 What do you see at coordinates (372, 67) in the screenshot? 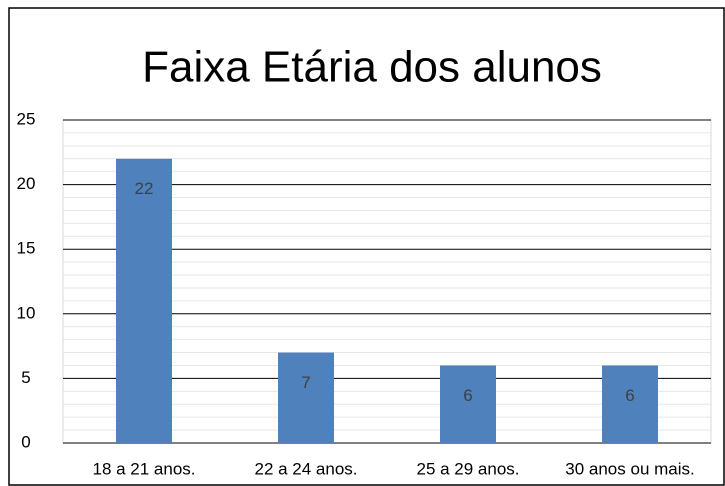
I see `chart-title: Faixa Etária dos alunos` at bounding box center [372, 67].